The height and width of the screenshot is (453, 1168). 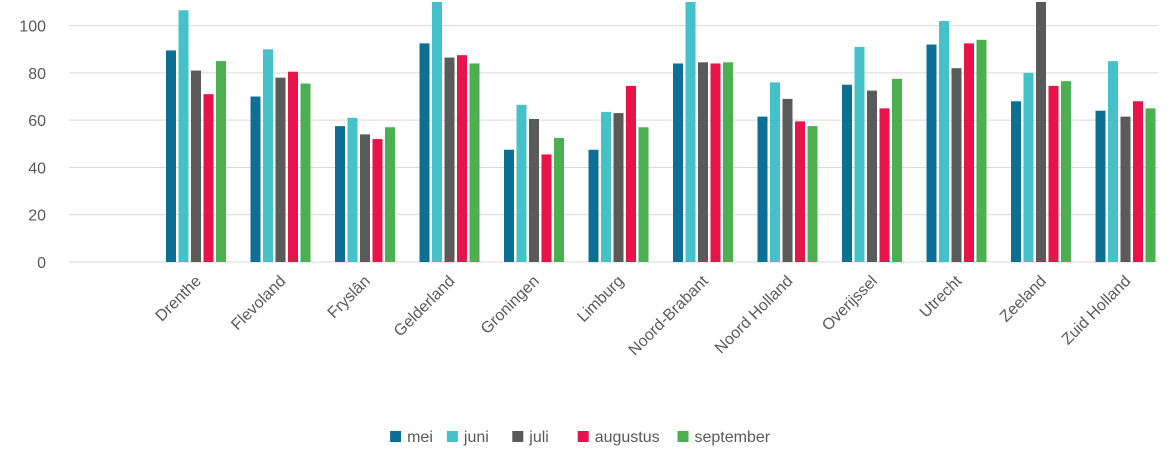 What do you see at coordinates (518, 436) in the screenshot?
I see `legend-swatch-juli` at bounding box center [518, 436].